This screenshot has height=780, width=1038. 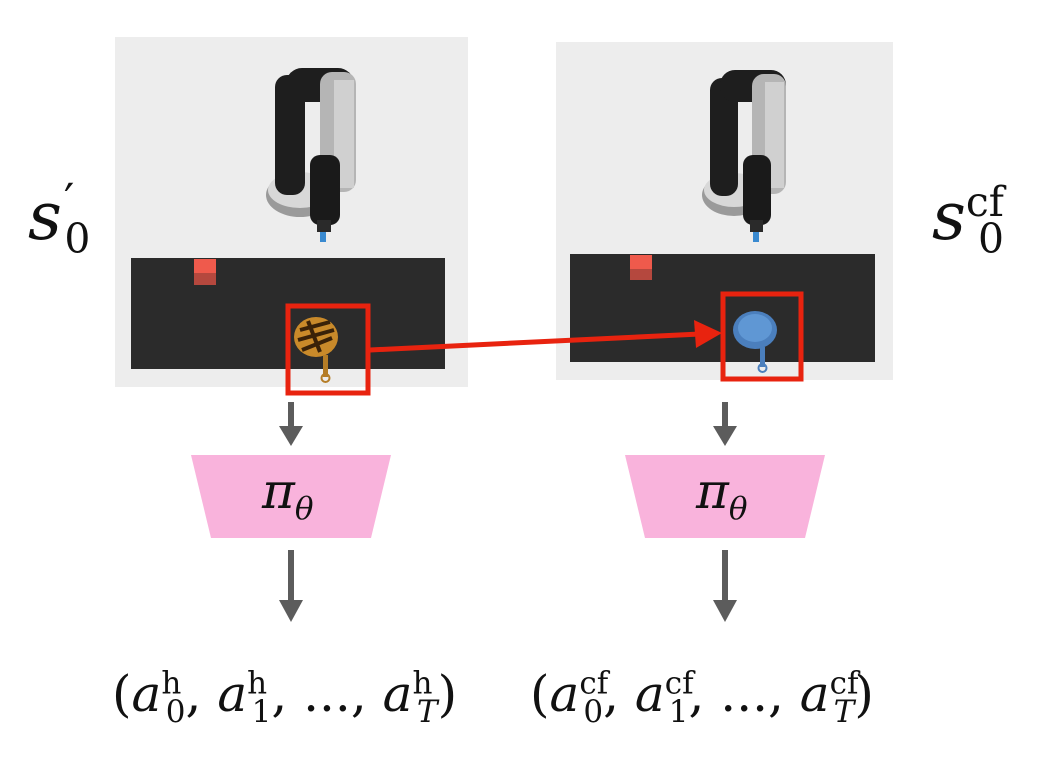 I want to click on left-policy-block, so click(x=291, y=496).